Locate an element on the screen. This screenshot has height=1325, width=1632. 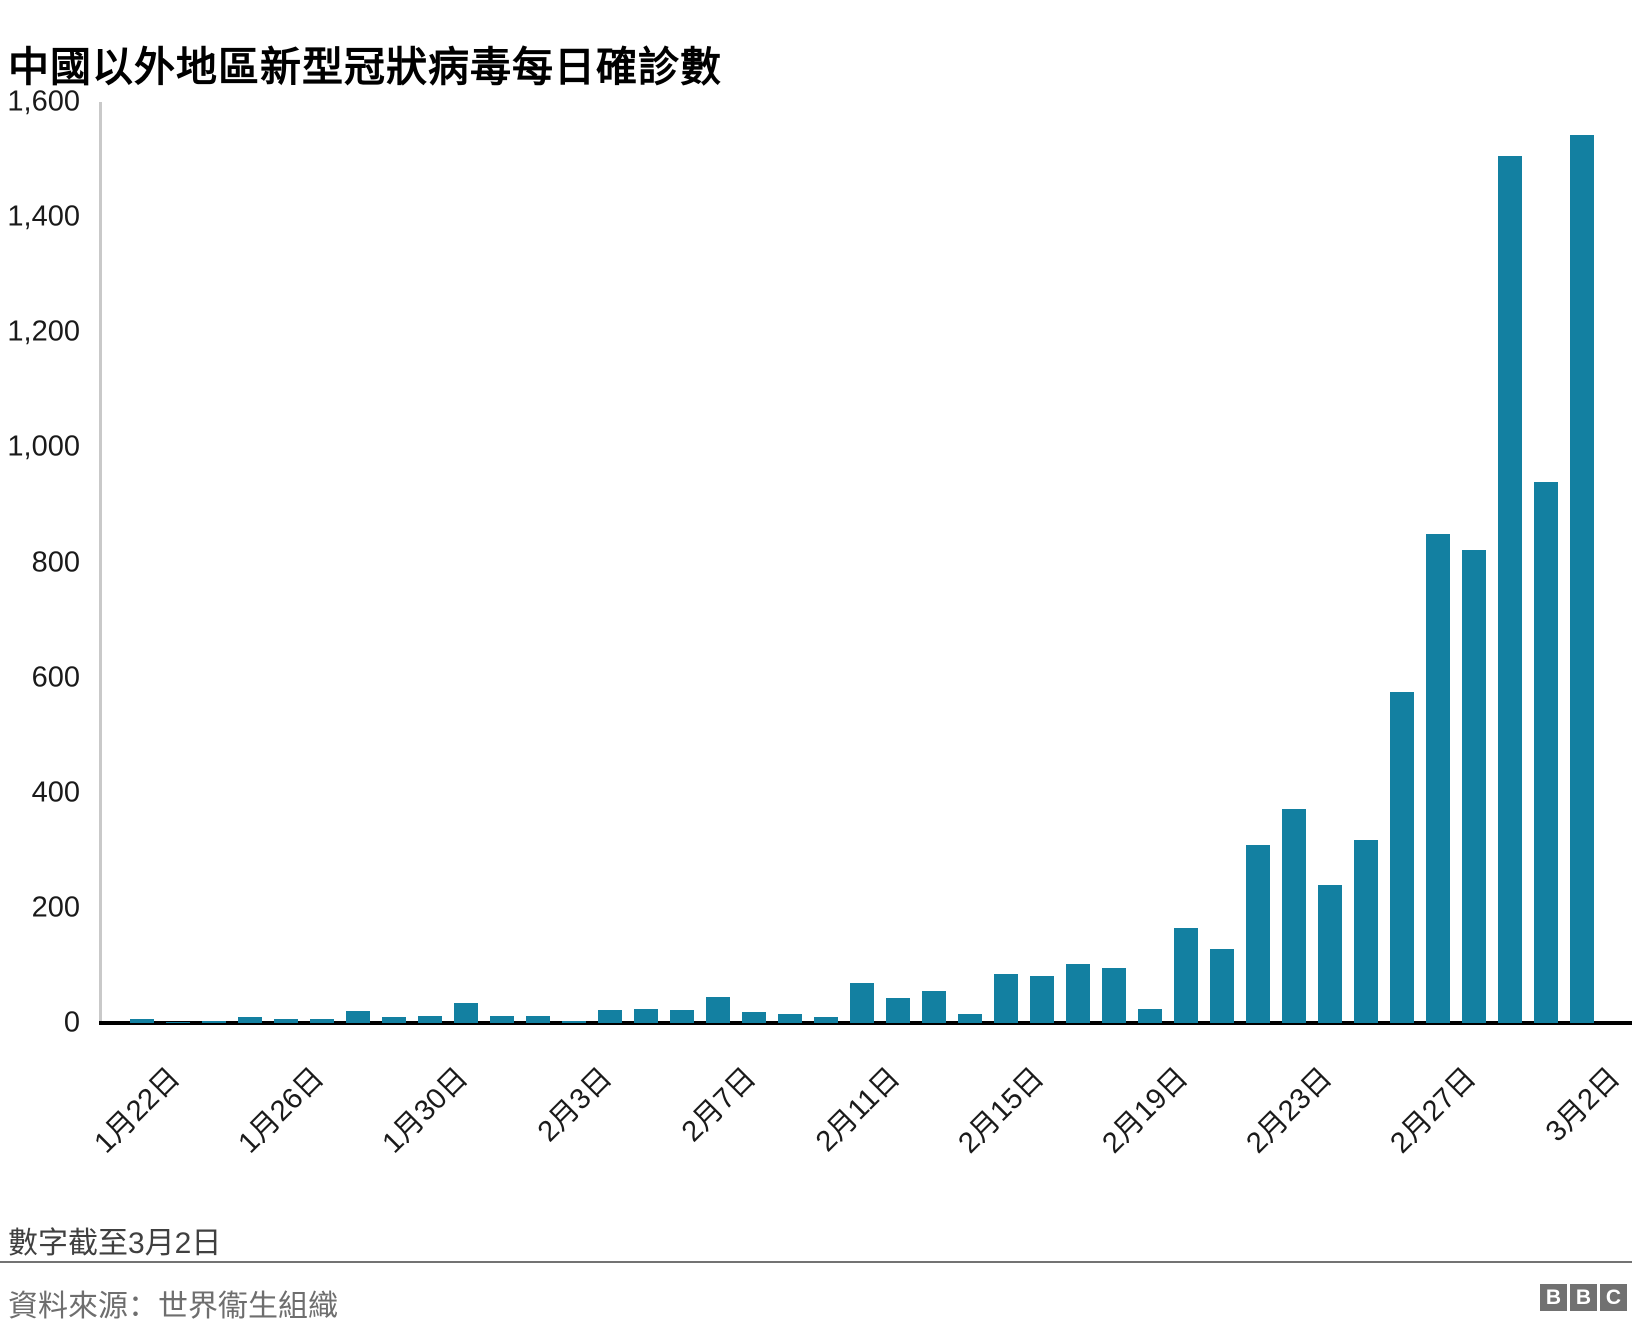
bar-2月17日 is located at coordinates (1078, 993).